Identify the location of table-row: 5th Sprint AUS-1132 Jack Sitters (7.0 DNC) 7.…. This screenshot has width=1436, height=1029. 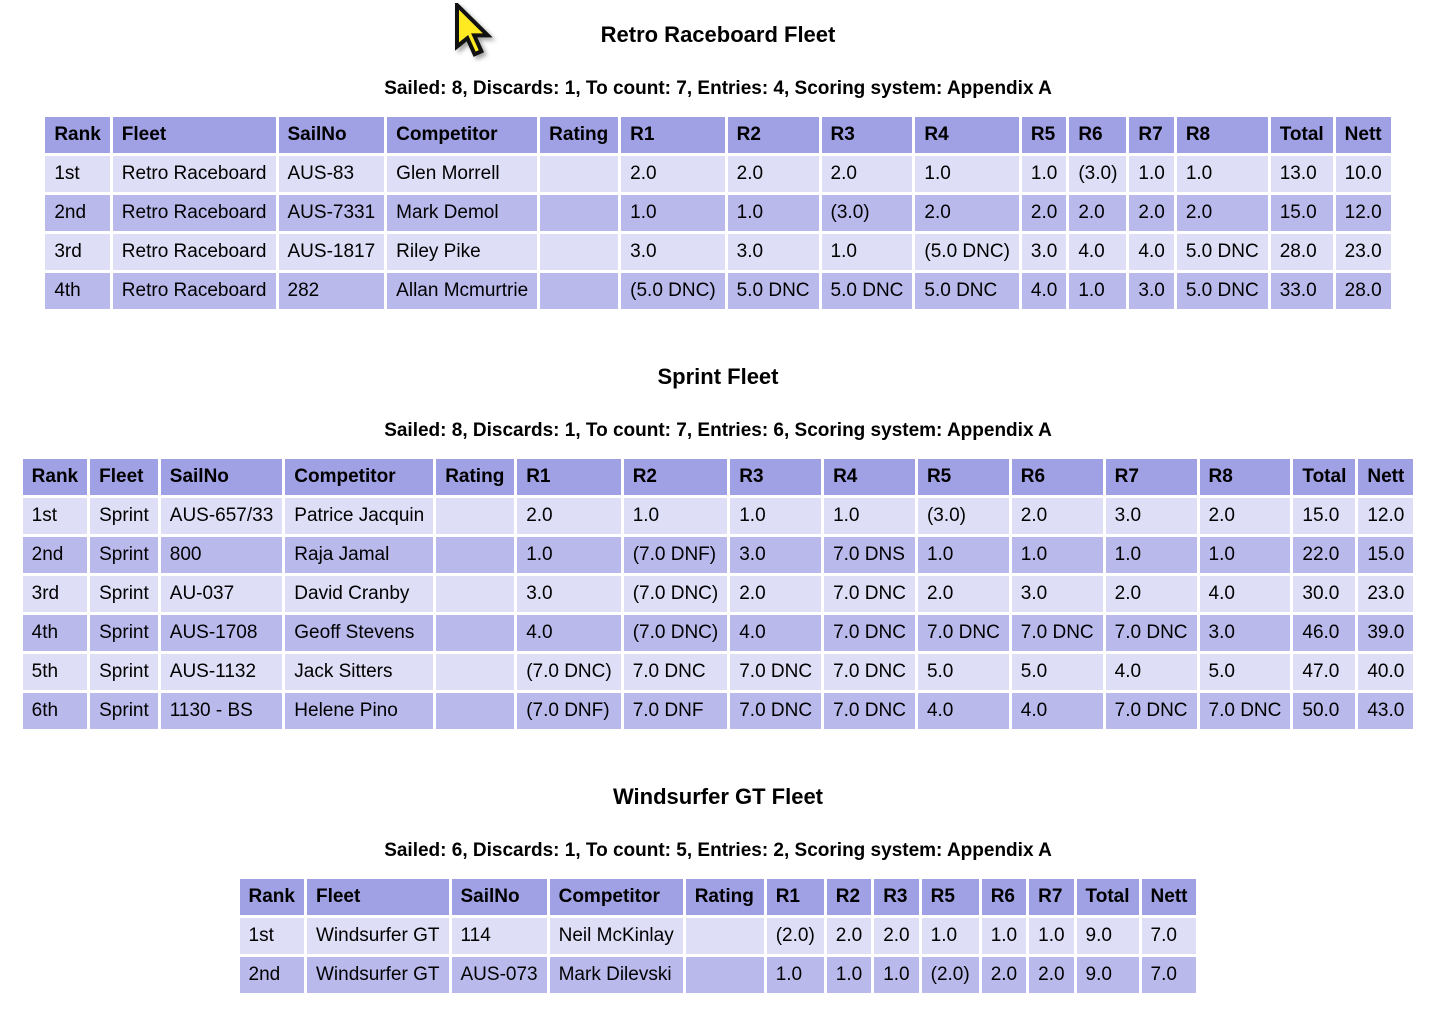
(718, 672).